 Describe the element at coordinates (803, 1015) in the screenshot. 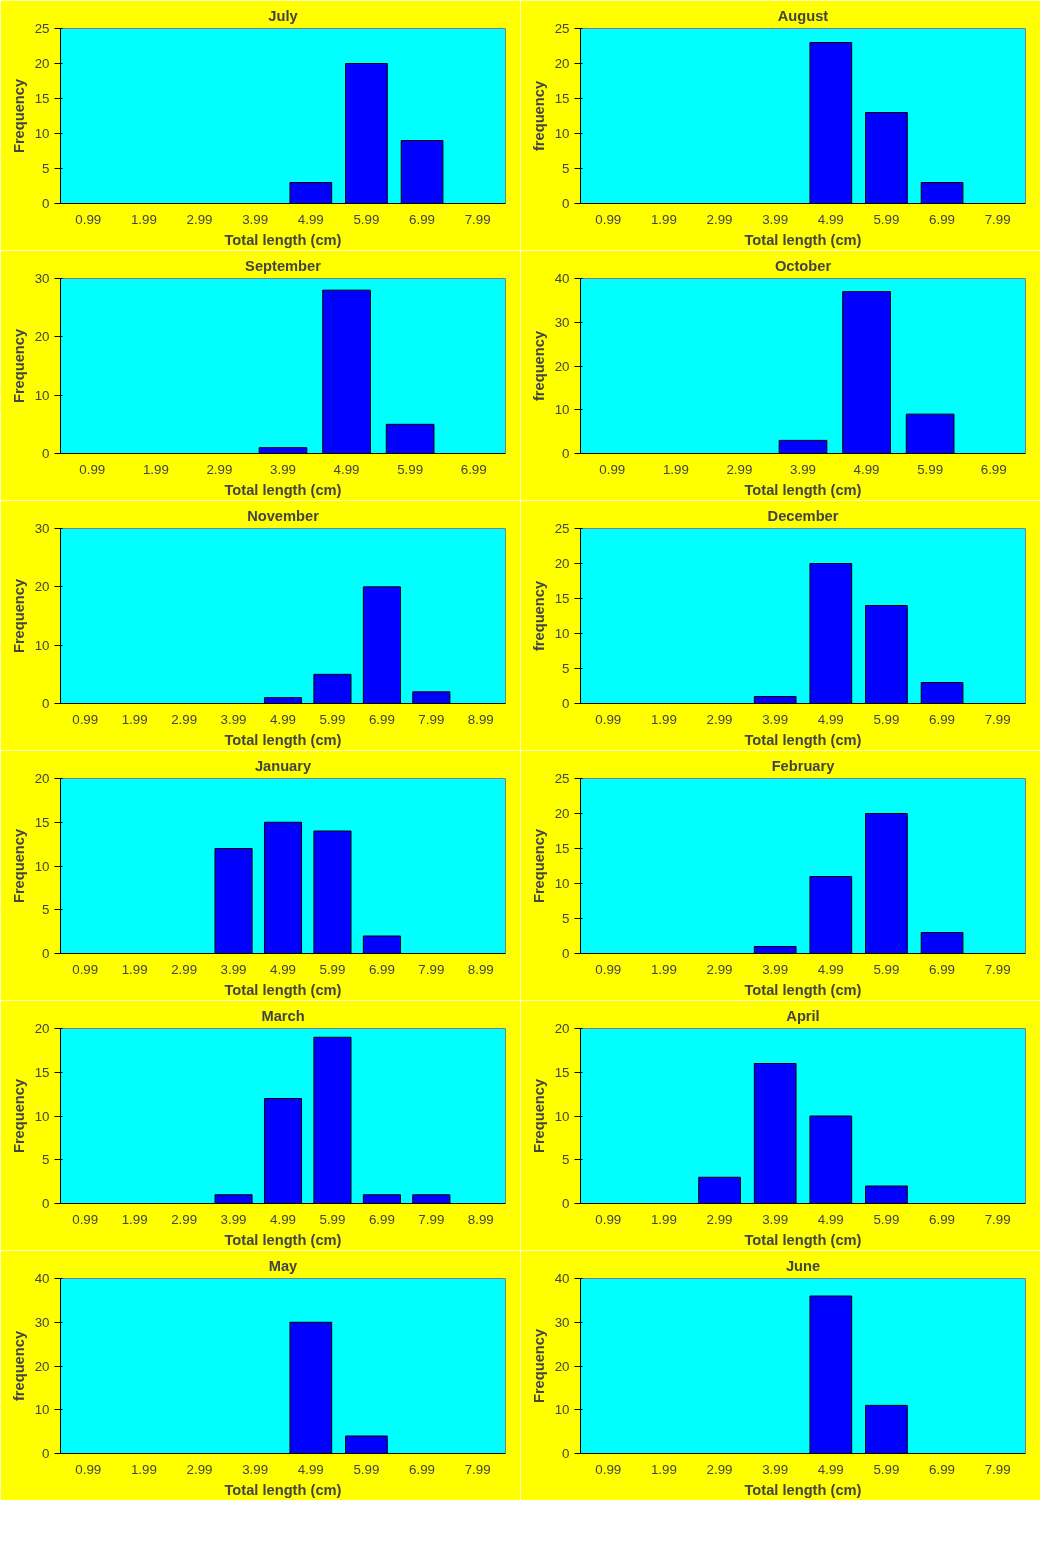

I see `chart-title: April` at that location.